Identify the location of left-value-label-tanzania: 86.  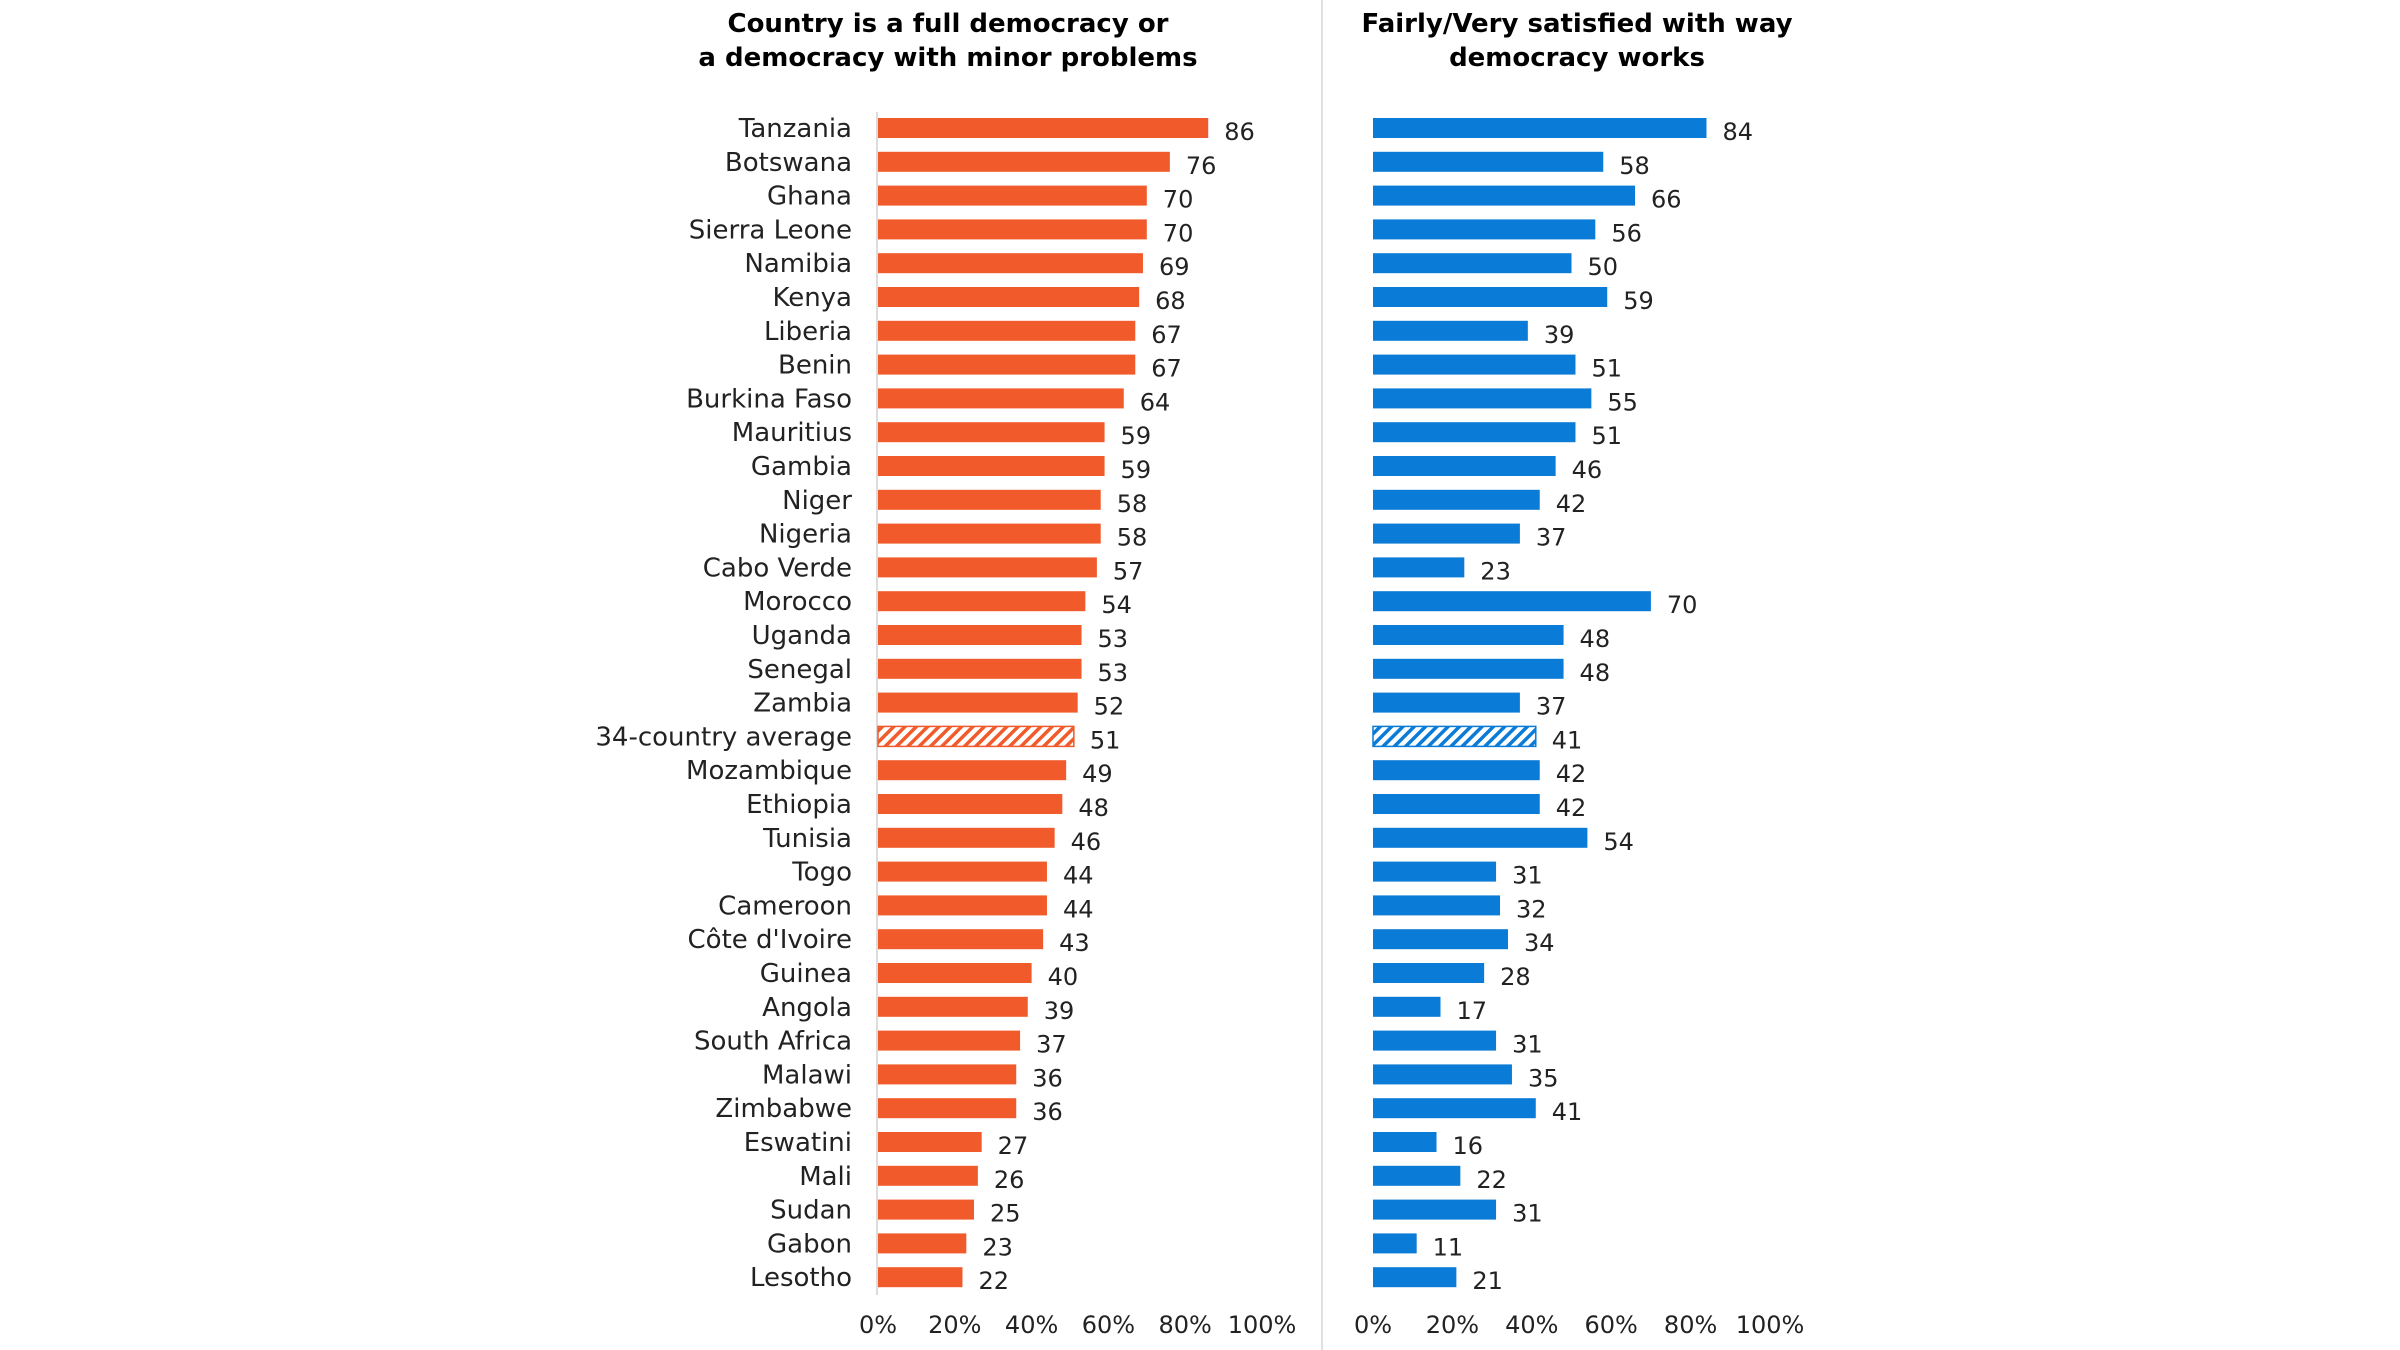
(1239, 132).